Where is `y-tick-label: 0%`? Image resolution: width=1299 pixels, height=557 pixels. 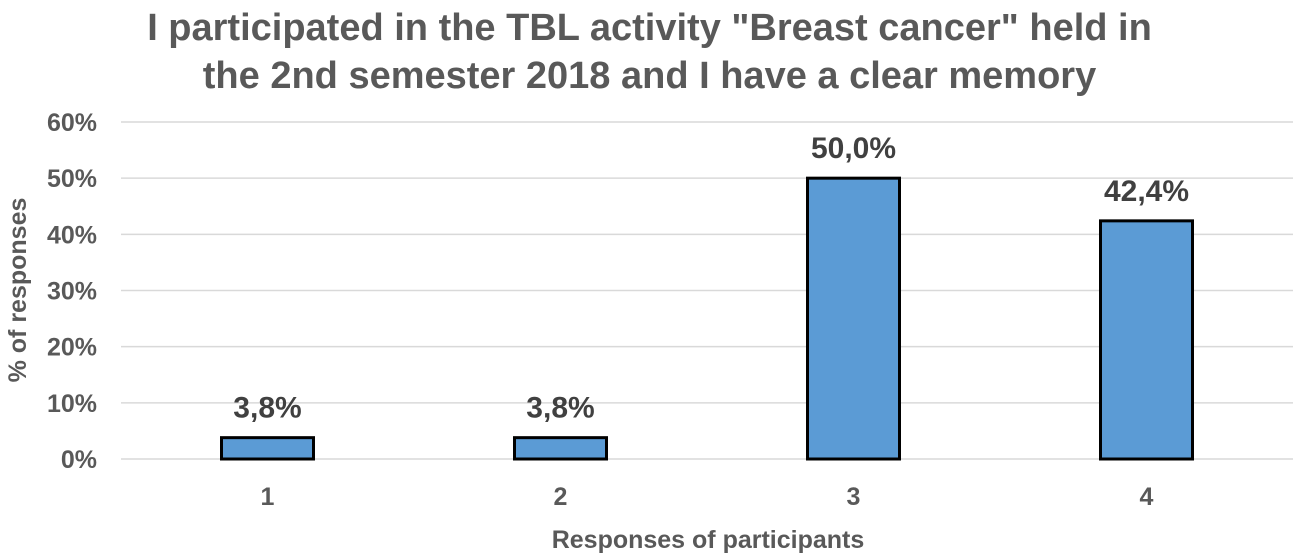
y-tick-label: 0% is located at coordinates (79, 460).